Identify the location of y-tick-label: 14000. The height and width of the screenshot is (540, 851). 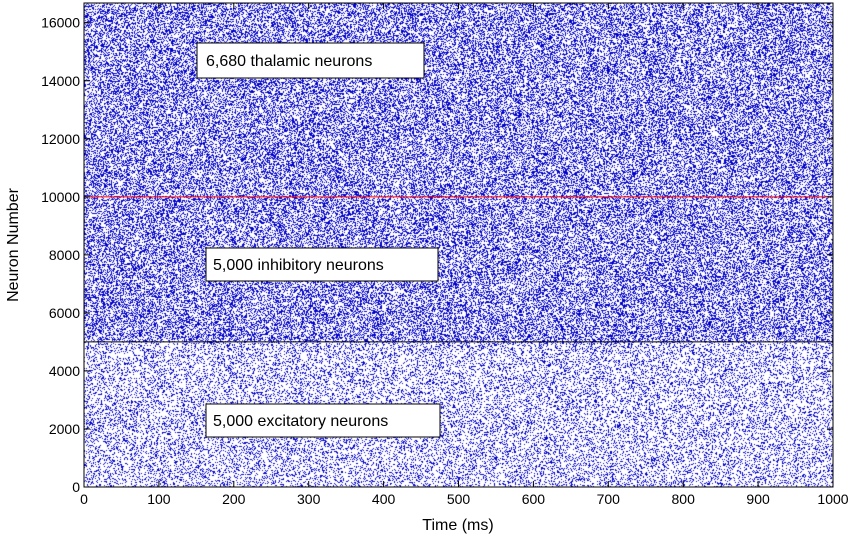
(60, 81).